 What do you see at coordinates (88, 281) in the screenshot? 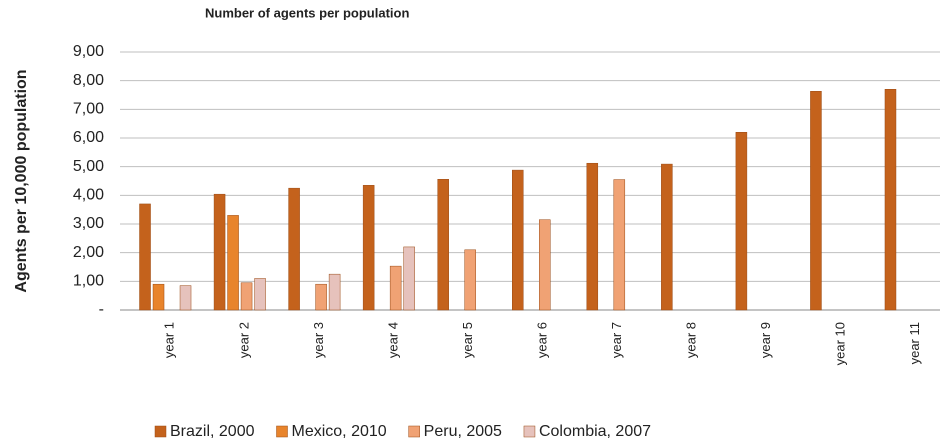
I see `y-tick-label: 1,00` at bounding box center [88, 281].